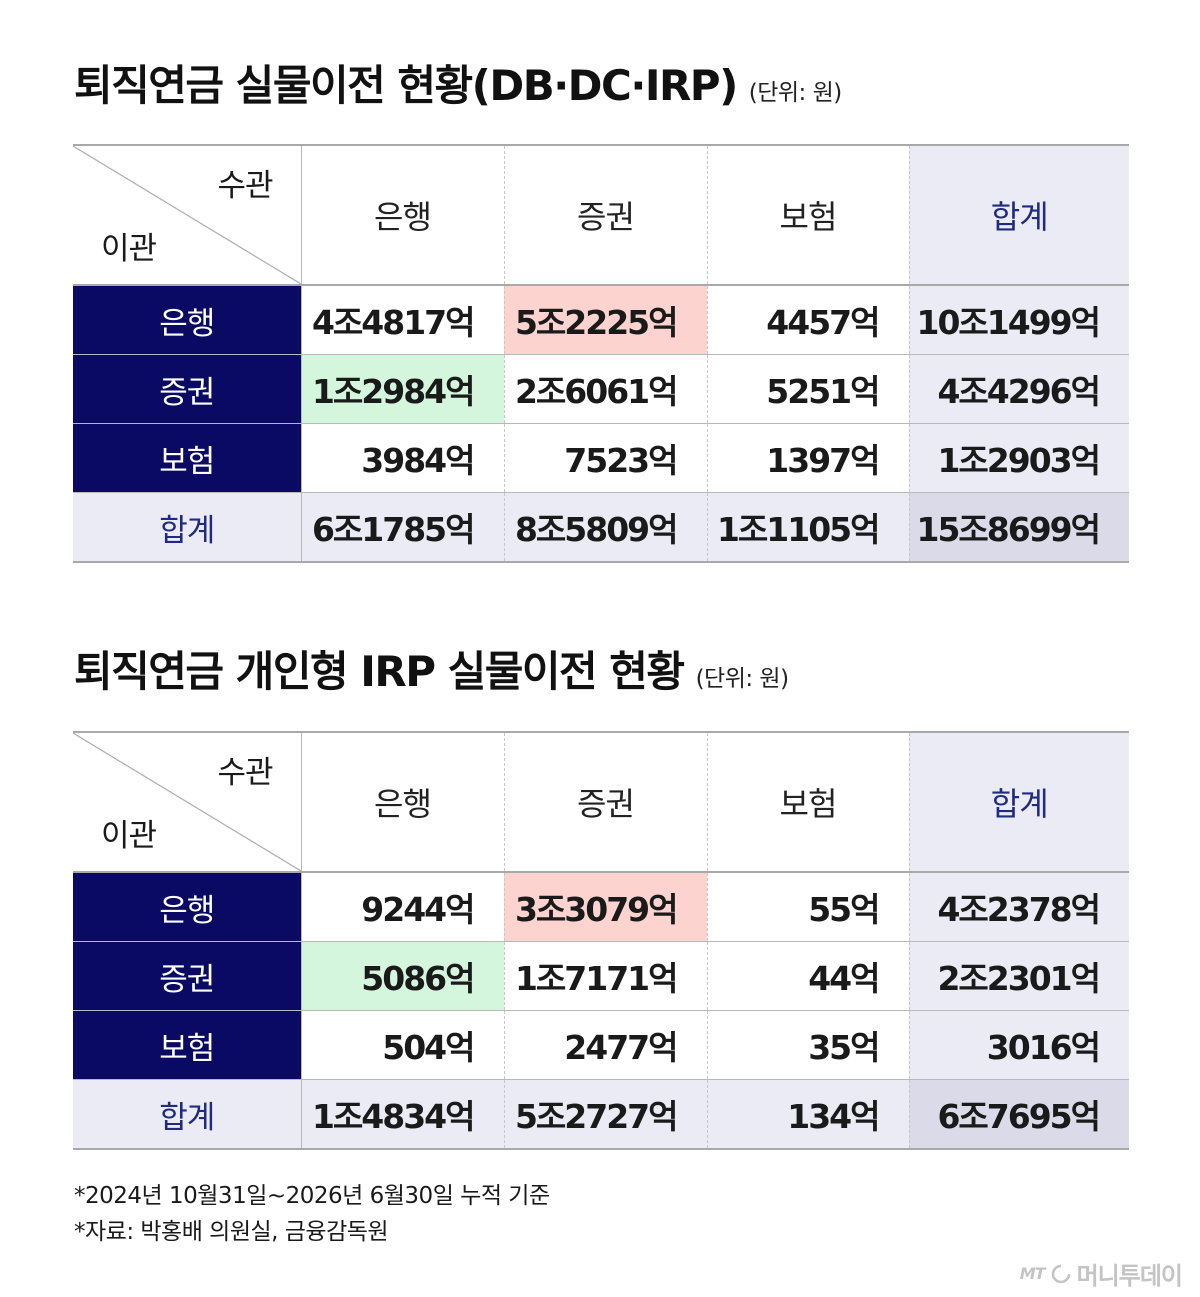  What do you see at coordinates (605, 389) in the screenshot?
I see `table-cell: 2조6061억` at bounding box center [605, 389].